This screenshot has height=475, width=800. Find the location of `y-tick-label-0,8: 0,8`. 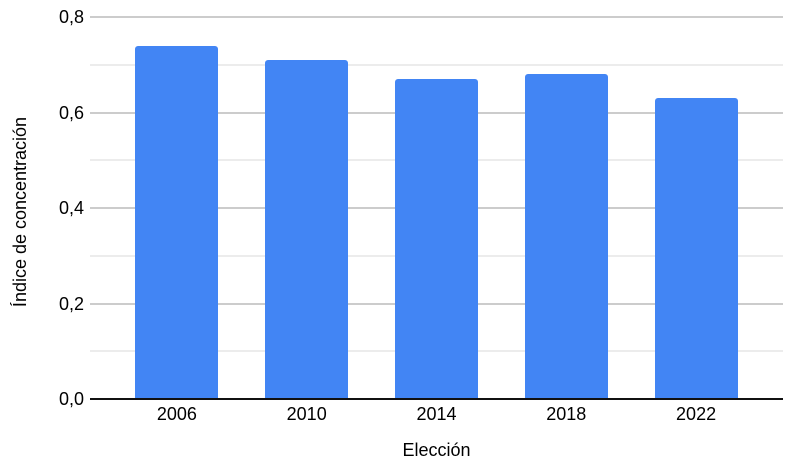

y-tick-label-0,8: 0,8 is located at coordinates (71, 17).